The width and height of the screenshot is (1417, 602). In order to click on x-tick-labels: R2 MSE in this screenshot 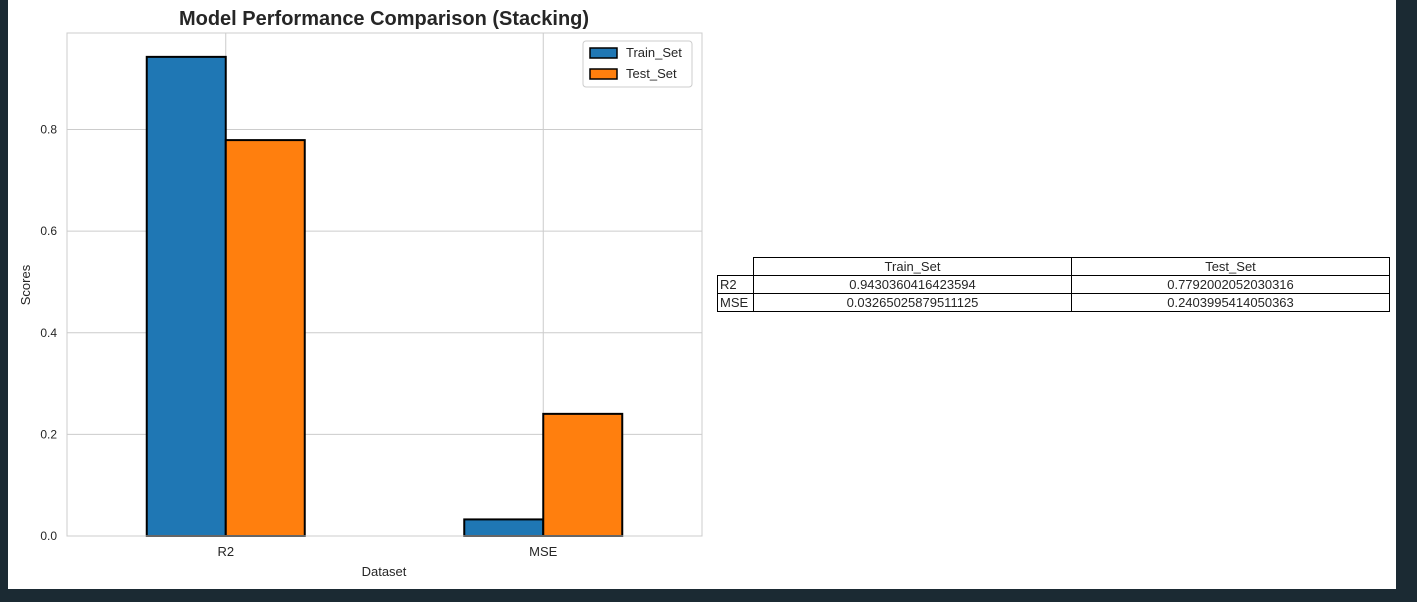, I will do `click(387, 551)`.